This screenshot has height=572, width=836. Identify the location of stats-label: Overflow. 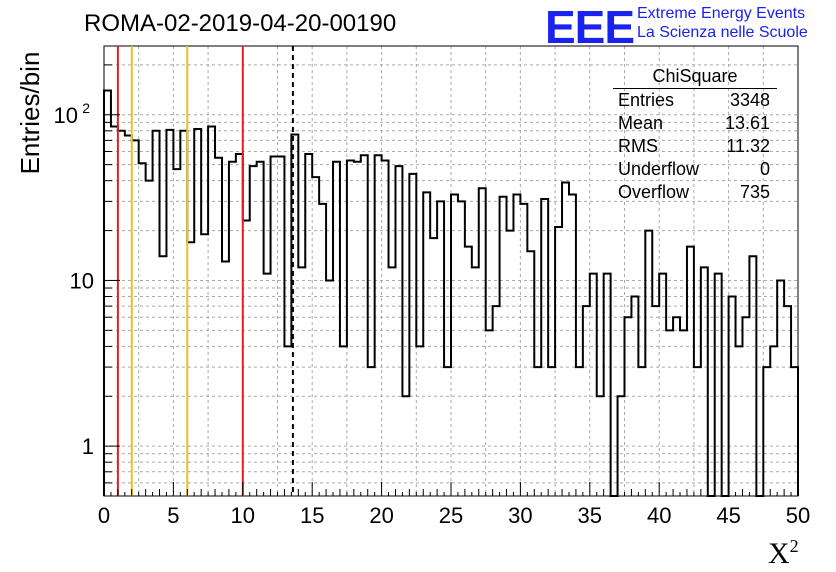
(654, 192).